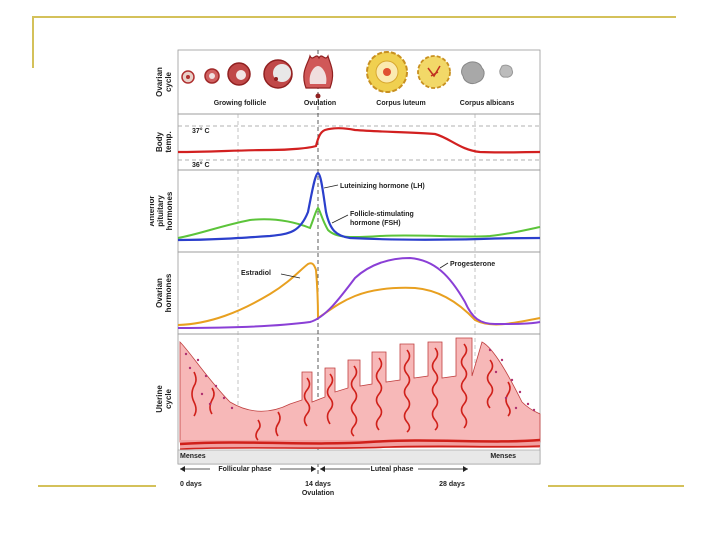 This screenshot has height=540, width=720. Describe the element at coordinates (244, 469) in the screenshot. I see `follicular-phase-label: Follicular phase` at that location.